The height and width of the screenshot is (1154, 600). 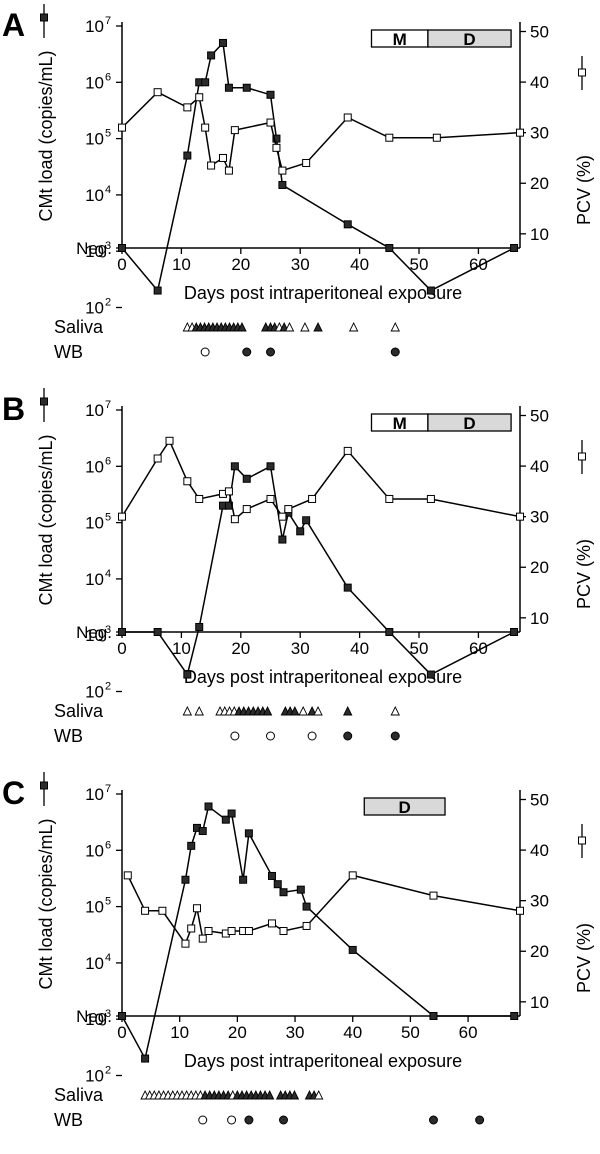 I want to click on x-tick-label: 10, so click(x=181, y=648).